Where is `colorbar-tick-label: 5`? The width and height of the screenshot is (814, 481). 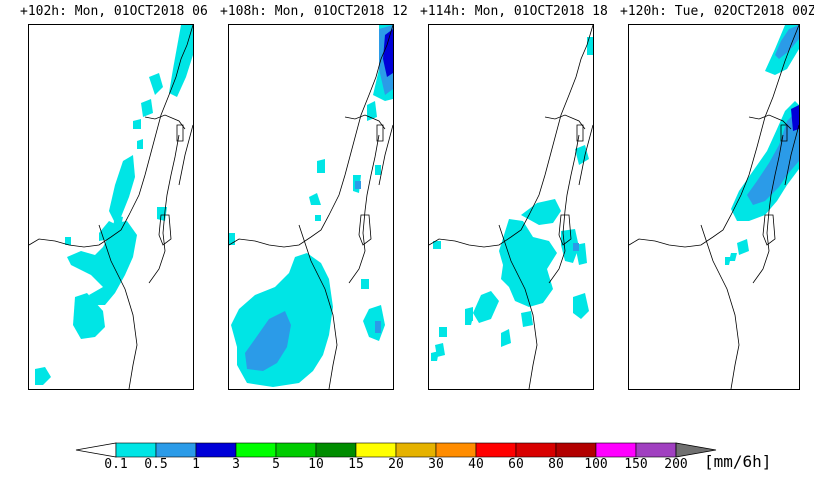
colorbar-tick-label: 5 is located at coordinates (276, 464).